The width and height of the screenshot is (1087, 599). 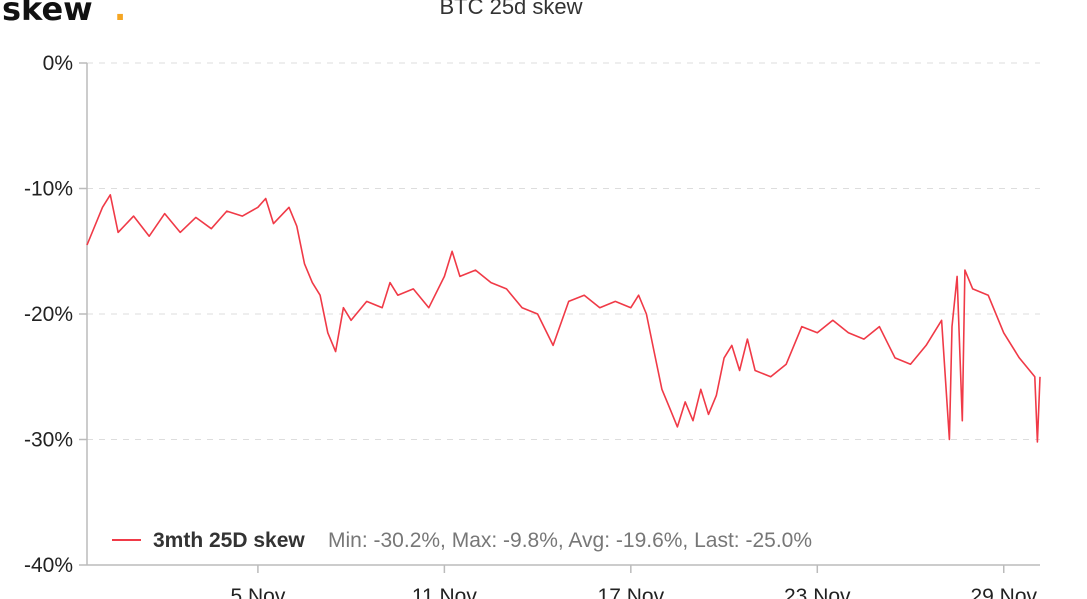 I want to click on chart-title: BTC 25d skew, so click(x=510, y=9).